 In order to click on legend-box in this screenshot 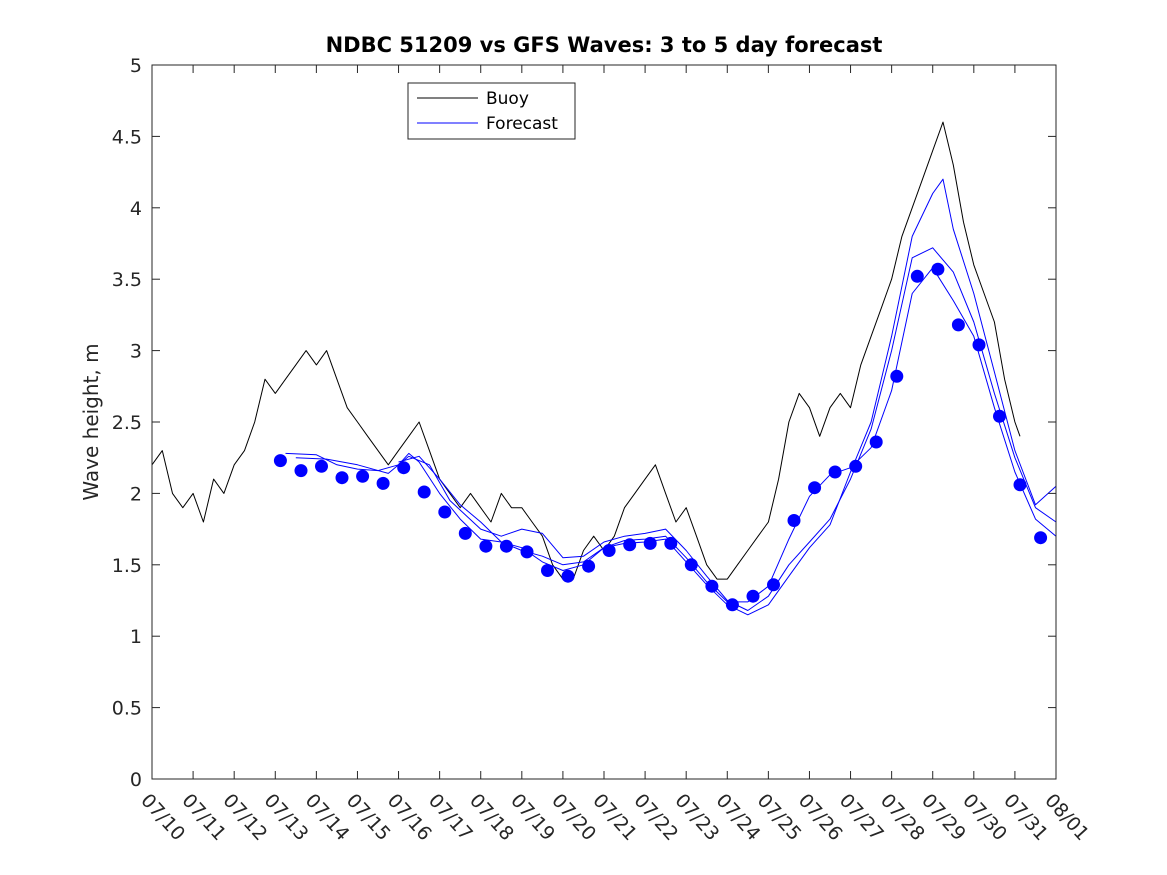, I will do `click(491, 111)`.